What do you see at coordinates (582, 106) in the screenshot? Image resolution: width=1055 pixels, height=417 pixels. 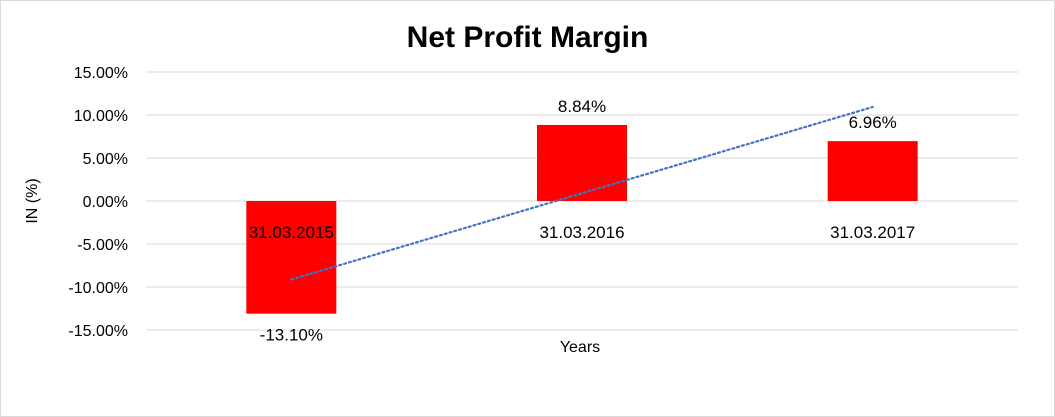 I see `data-label: 8.84%` at bounding box center [582, 106].